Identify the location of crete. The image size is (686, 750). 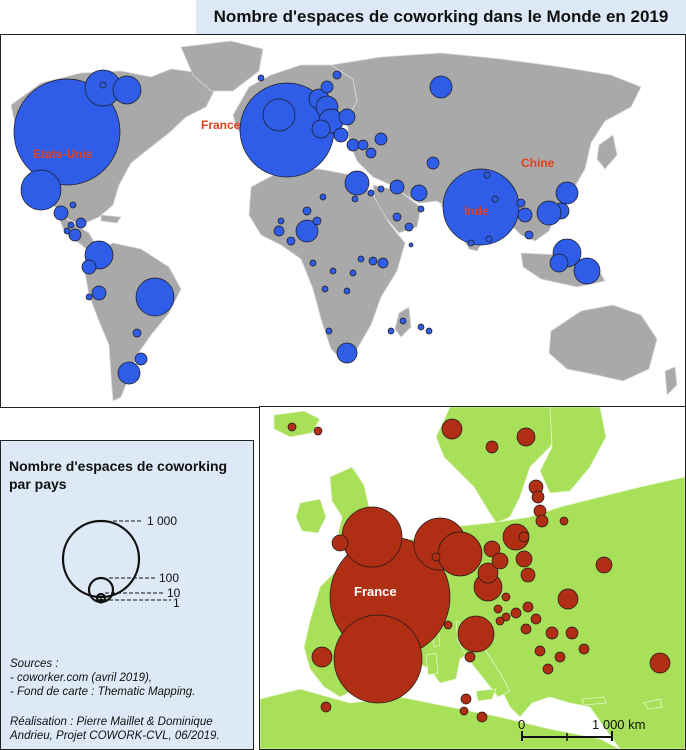
(594, 701).